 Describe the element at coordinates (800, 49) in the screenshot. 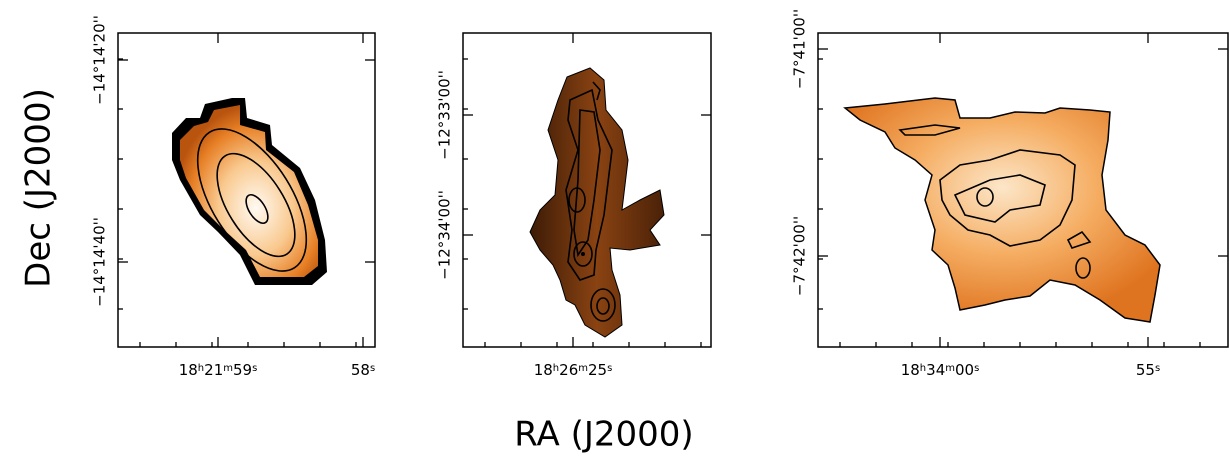

I see `y-tick-label: −7°41'00''` at that location.